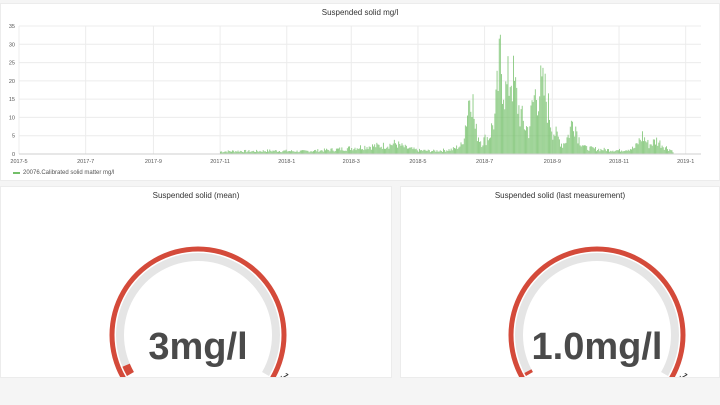 The width and height of the screenshot is (720, 405). What do you see at coordinates (619, 162) in the screenshot?
I see `x-tick-label: 2018-11` at bounding box center [619, 162].